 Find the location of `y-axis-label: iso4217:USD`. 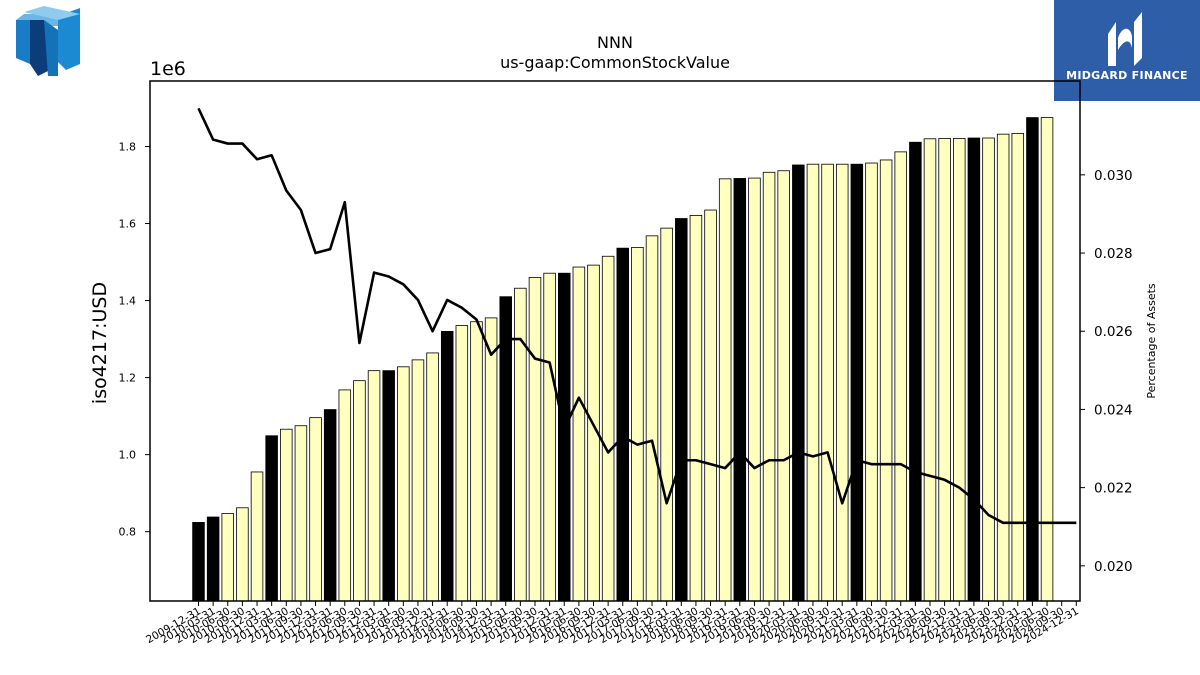

y-axis-label: iso4217:USD is located at coordinates (100, 343).